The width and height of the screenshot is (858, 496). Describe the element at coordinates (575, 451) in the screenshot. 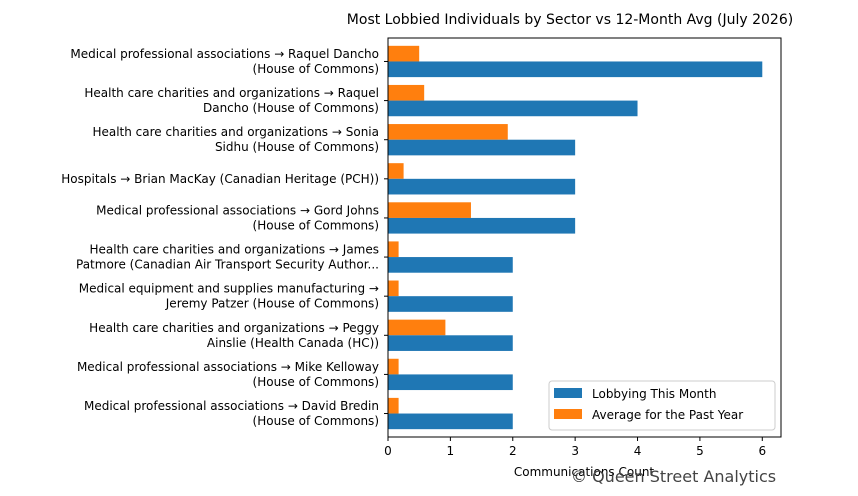

I see `x-tick-label: 3` at that location.